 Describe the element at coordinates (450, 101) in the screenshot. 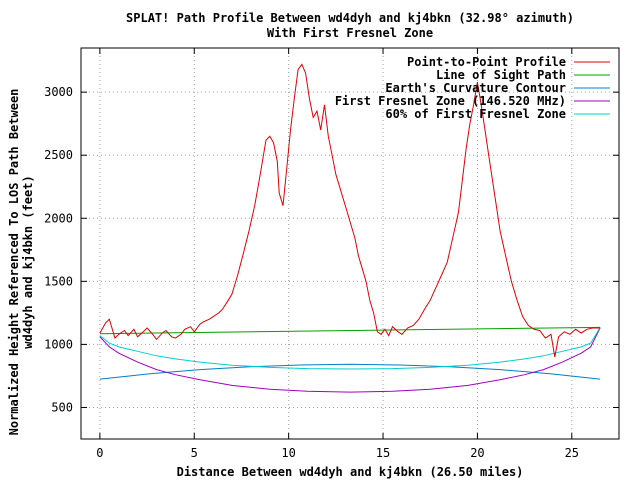

I see `legend-label: First Fresnel Zone (146.520 MHz)` at that location.